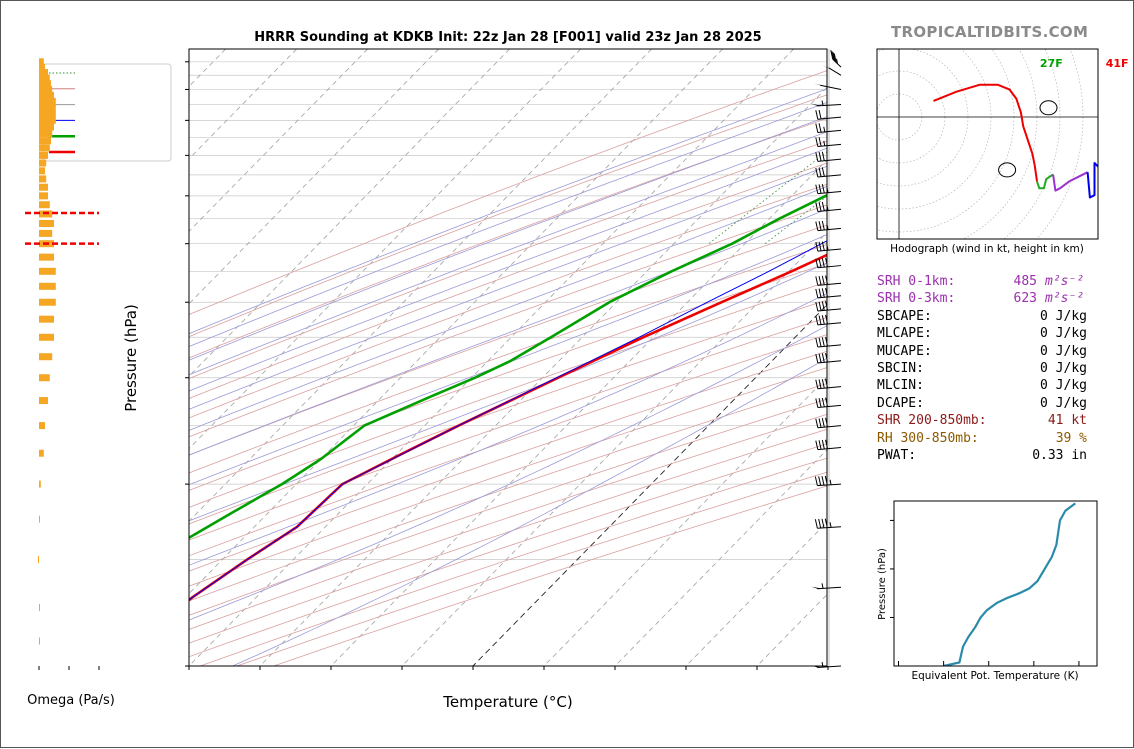 This screenshot has width=1134, height=749. I want to click on theta-e-frame, so click(995, 583).